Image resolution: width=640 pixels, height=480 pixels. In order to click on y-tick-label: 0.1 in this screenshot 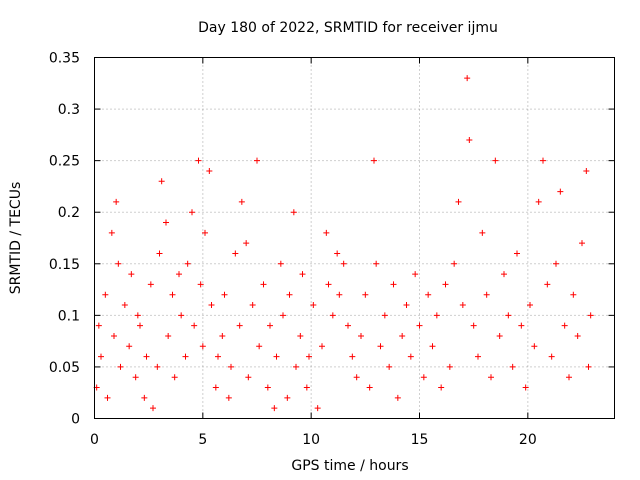, I will do `click(69, 316)`.